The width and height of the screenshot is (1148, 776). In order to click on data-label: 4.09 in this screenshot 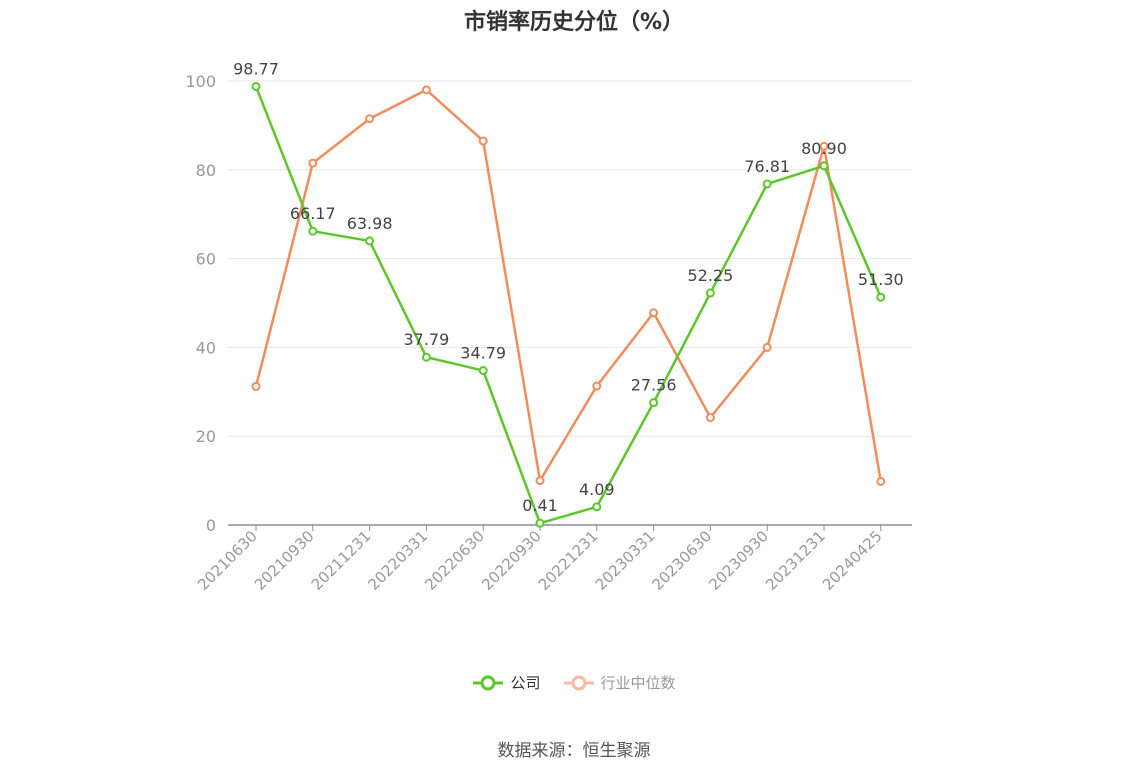, I will do `click(597, 489)`.